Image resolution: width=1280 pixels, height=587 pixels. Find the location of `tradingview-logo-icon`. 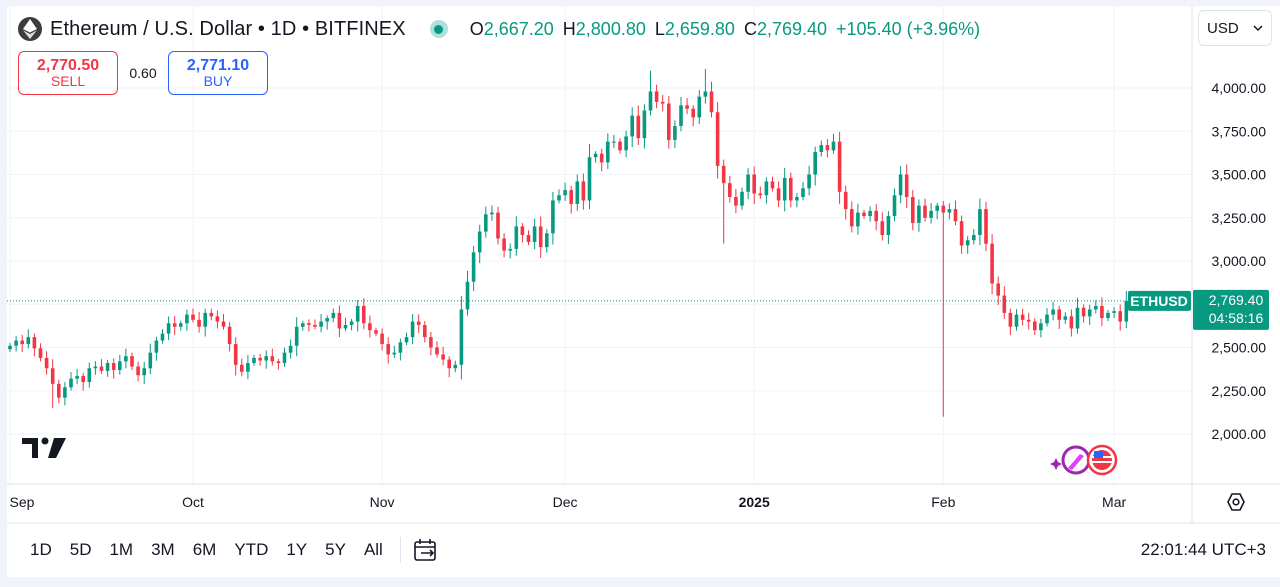

tradingview-logo-icon is located at coordinates (45, 448).